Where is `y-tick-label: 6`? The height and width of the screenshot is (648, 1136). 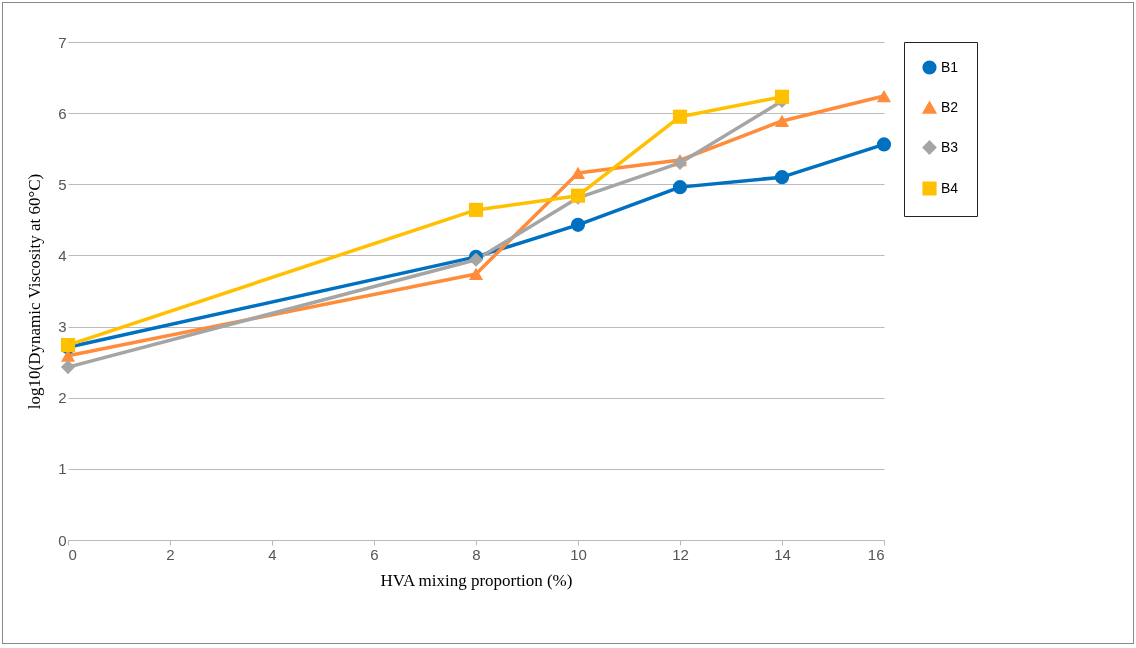 y-tick-label: 6 is located at coordinates (62, 113).